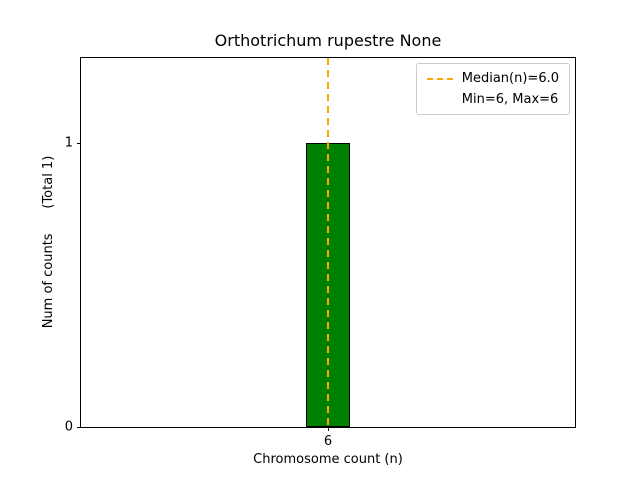 Image resolution: width=640 pixels, height=480 pixels. I want to click on x-axis-label: Chromosome count (n), so click(328, 459).